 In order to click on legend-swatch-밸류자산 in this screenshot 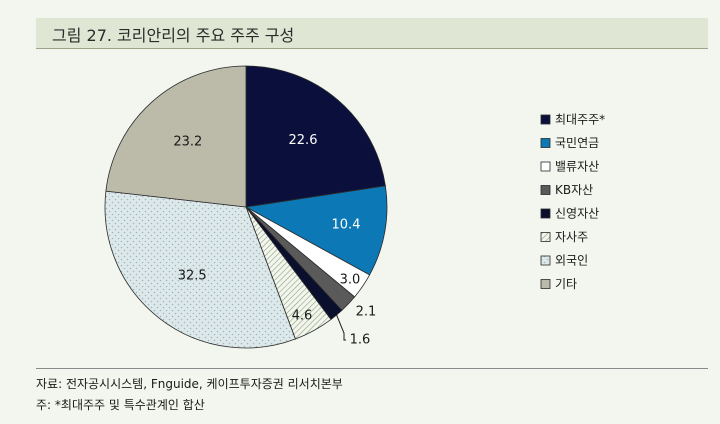, I will do `click(545, 166)`.